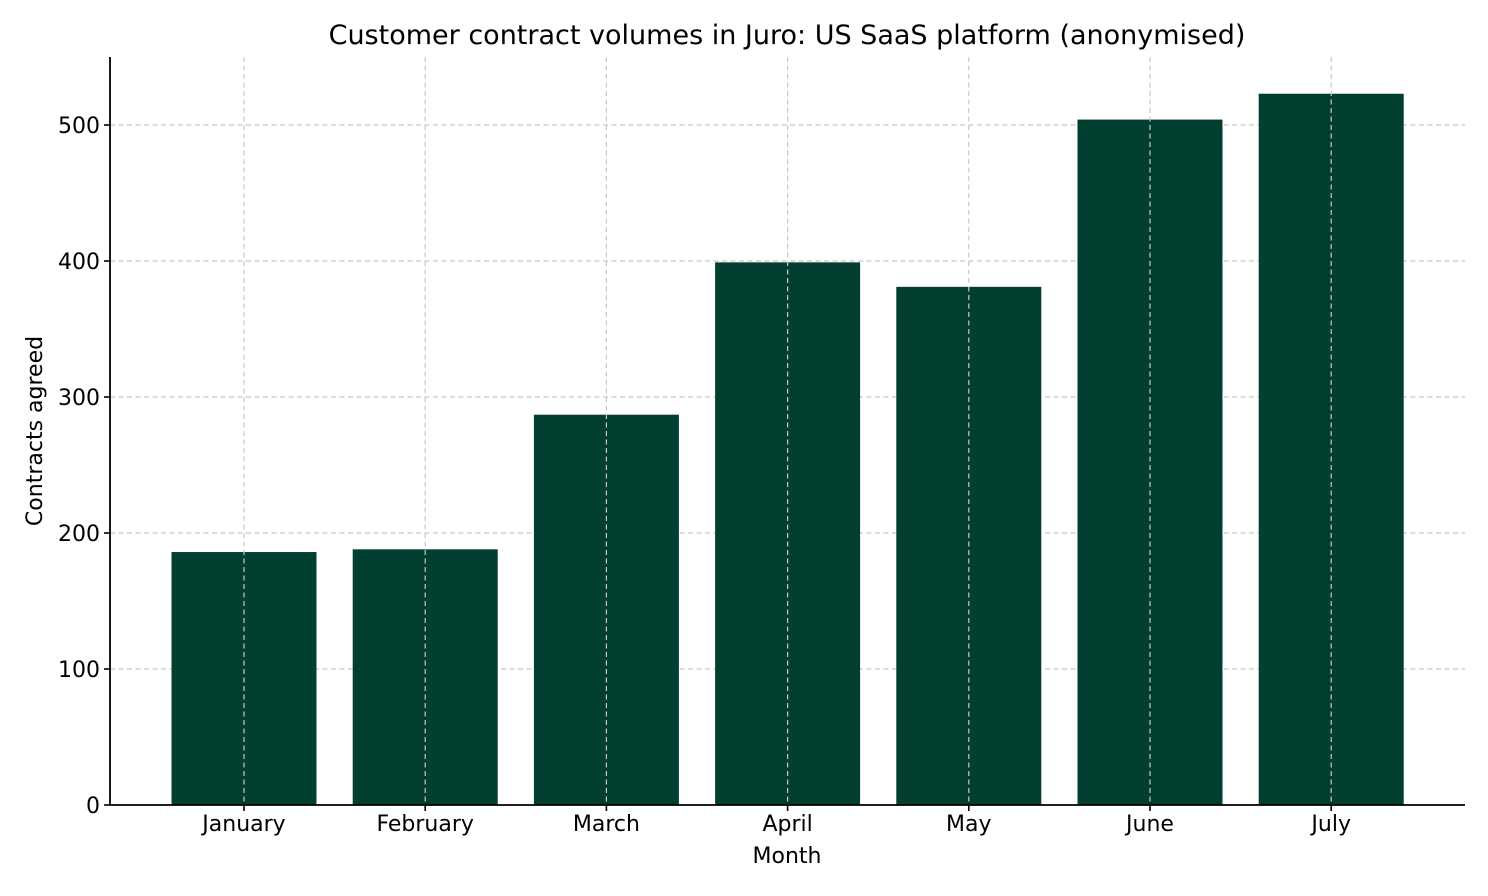  What do you see at coordinates (968, 824) in the screenshot?
I see `x-tick-label: May` at bounding box center [968, 824].